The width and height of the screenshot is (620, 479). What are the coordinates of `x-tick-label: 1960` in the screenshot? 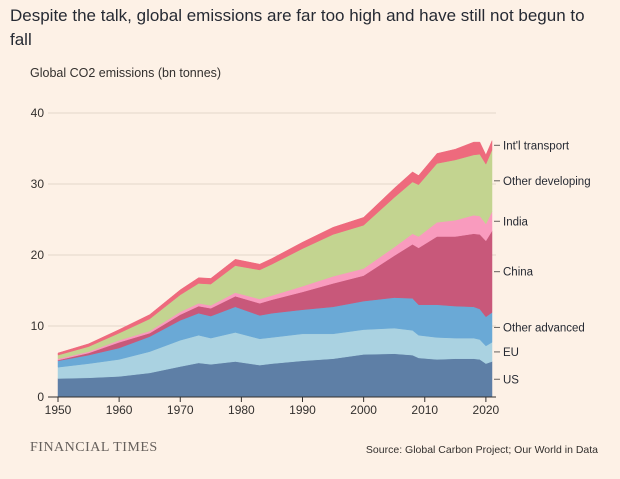 It's located at (119, 410).